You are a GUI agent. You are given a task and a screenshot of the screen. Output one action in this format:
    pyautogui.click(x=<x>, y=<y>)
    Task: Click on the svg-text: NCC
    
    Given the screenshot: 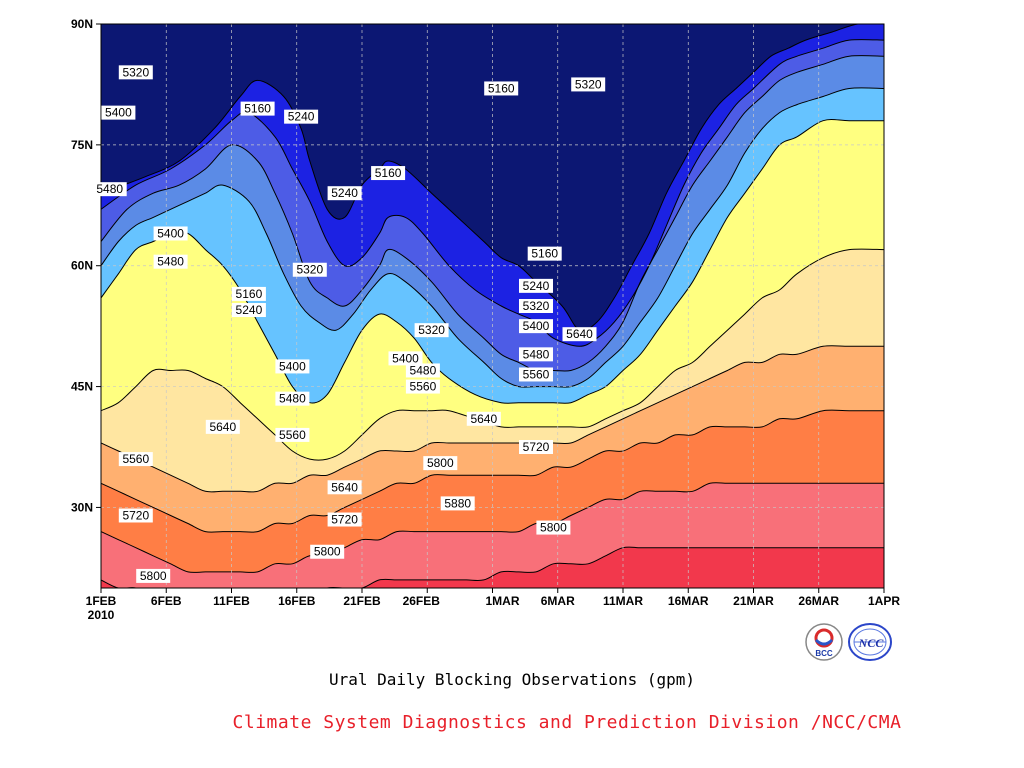 What is the action you would take?
    pyautogui.click(x=871, y=643)
    